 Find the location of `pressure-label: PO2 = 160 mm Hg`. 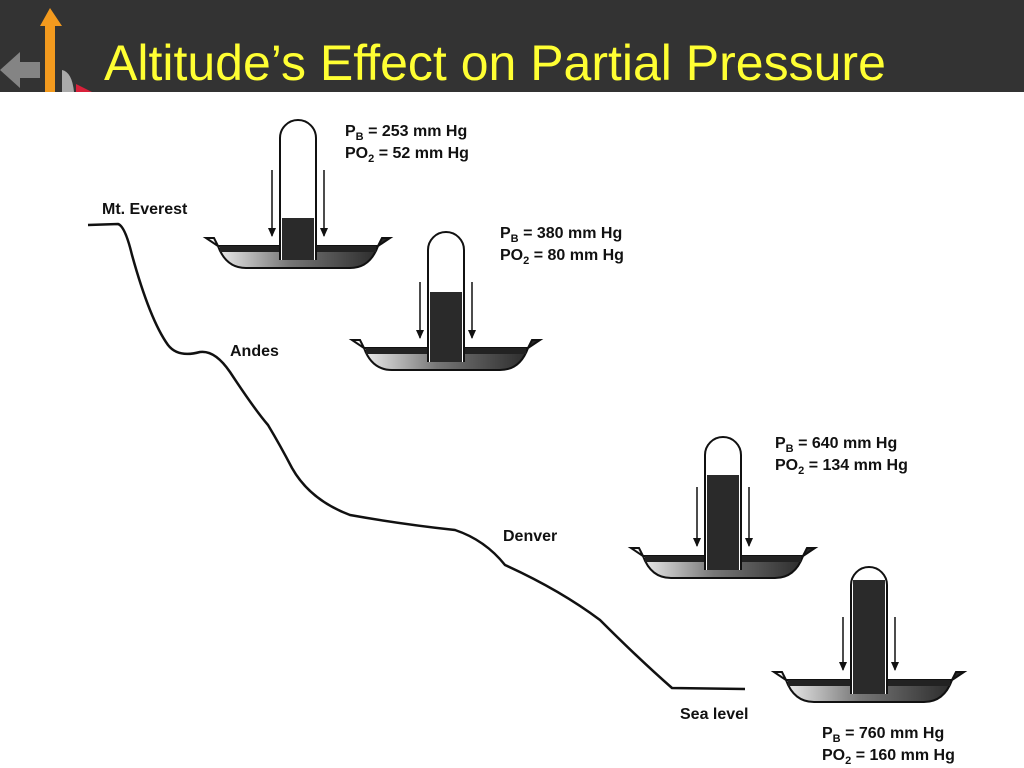

pressure-label: PO2 = 160 mm Hg is located at coordinates (888, 757).